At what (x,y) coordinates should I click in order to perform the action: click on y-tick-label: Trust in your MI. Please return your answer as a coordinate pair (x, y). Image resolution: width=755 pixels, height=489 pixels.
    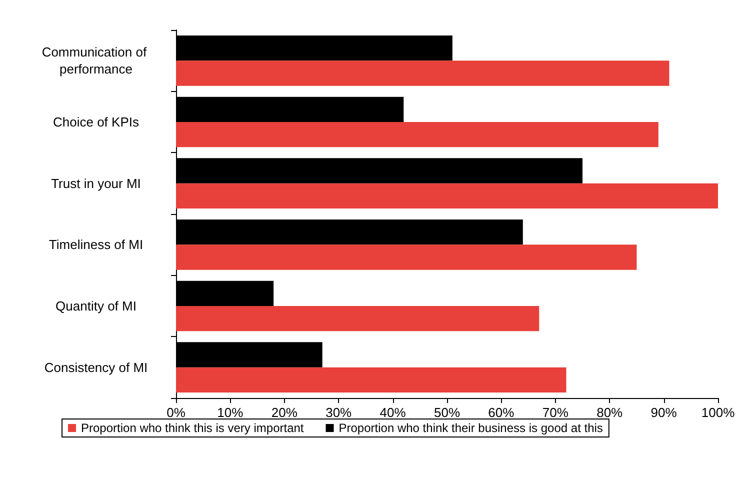
    Looking at the image, I should click on (96, 183).